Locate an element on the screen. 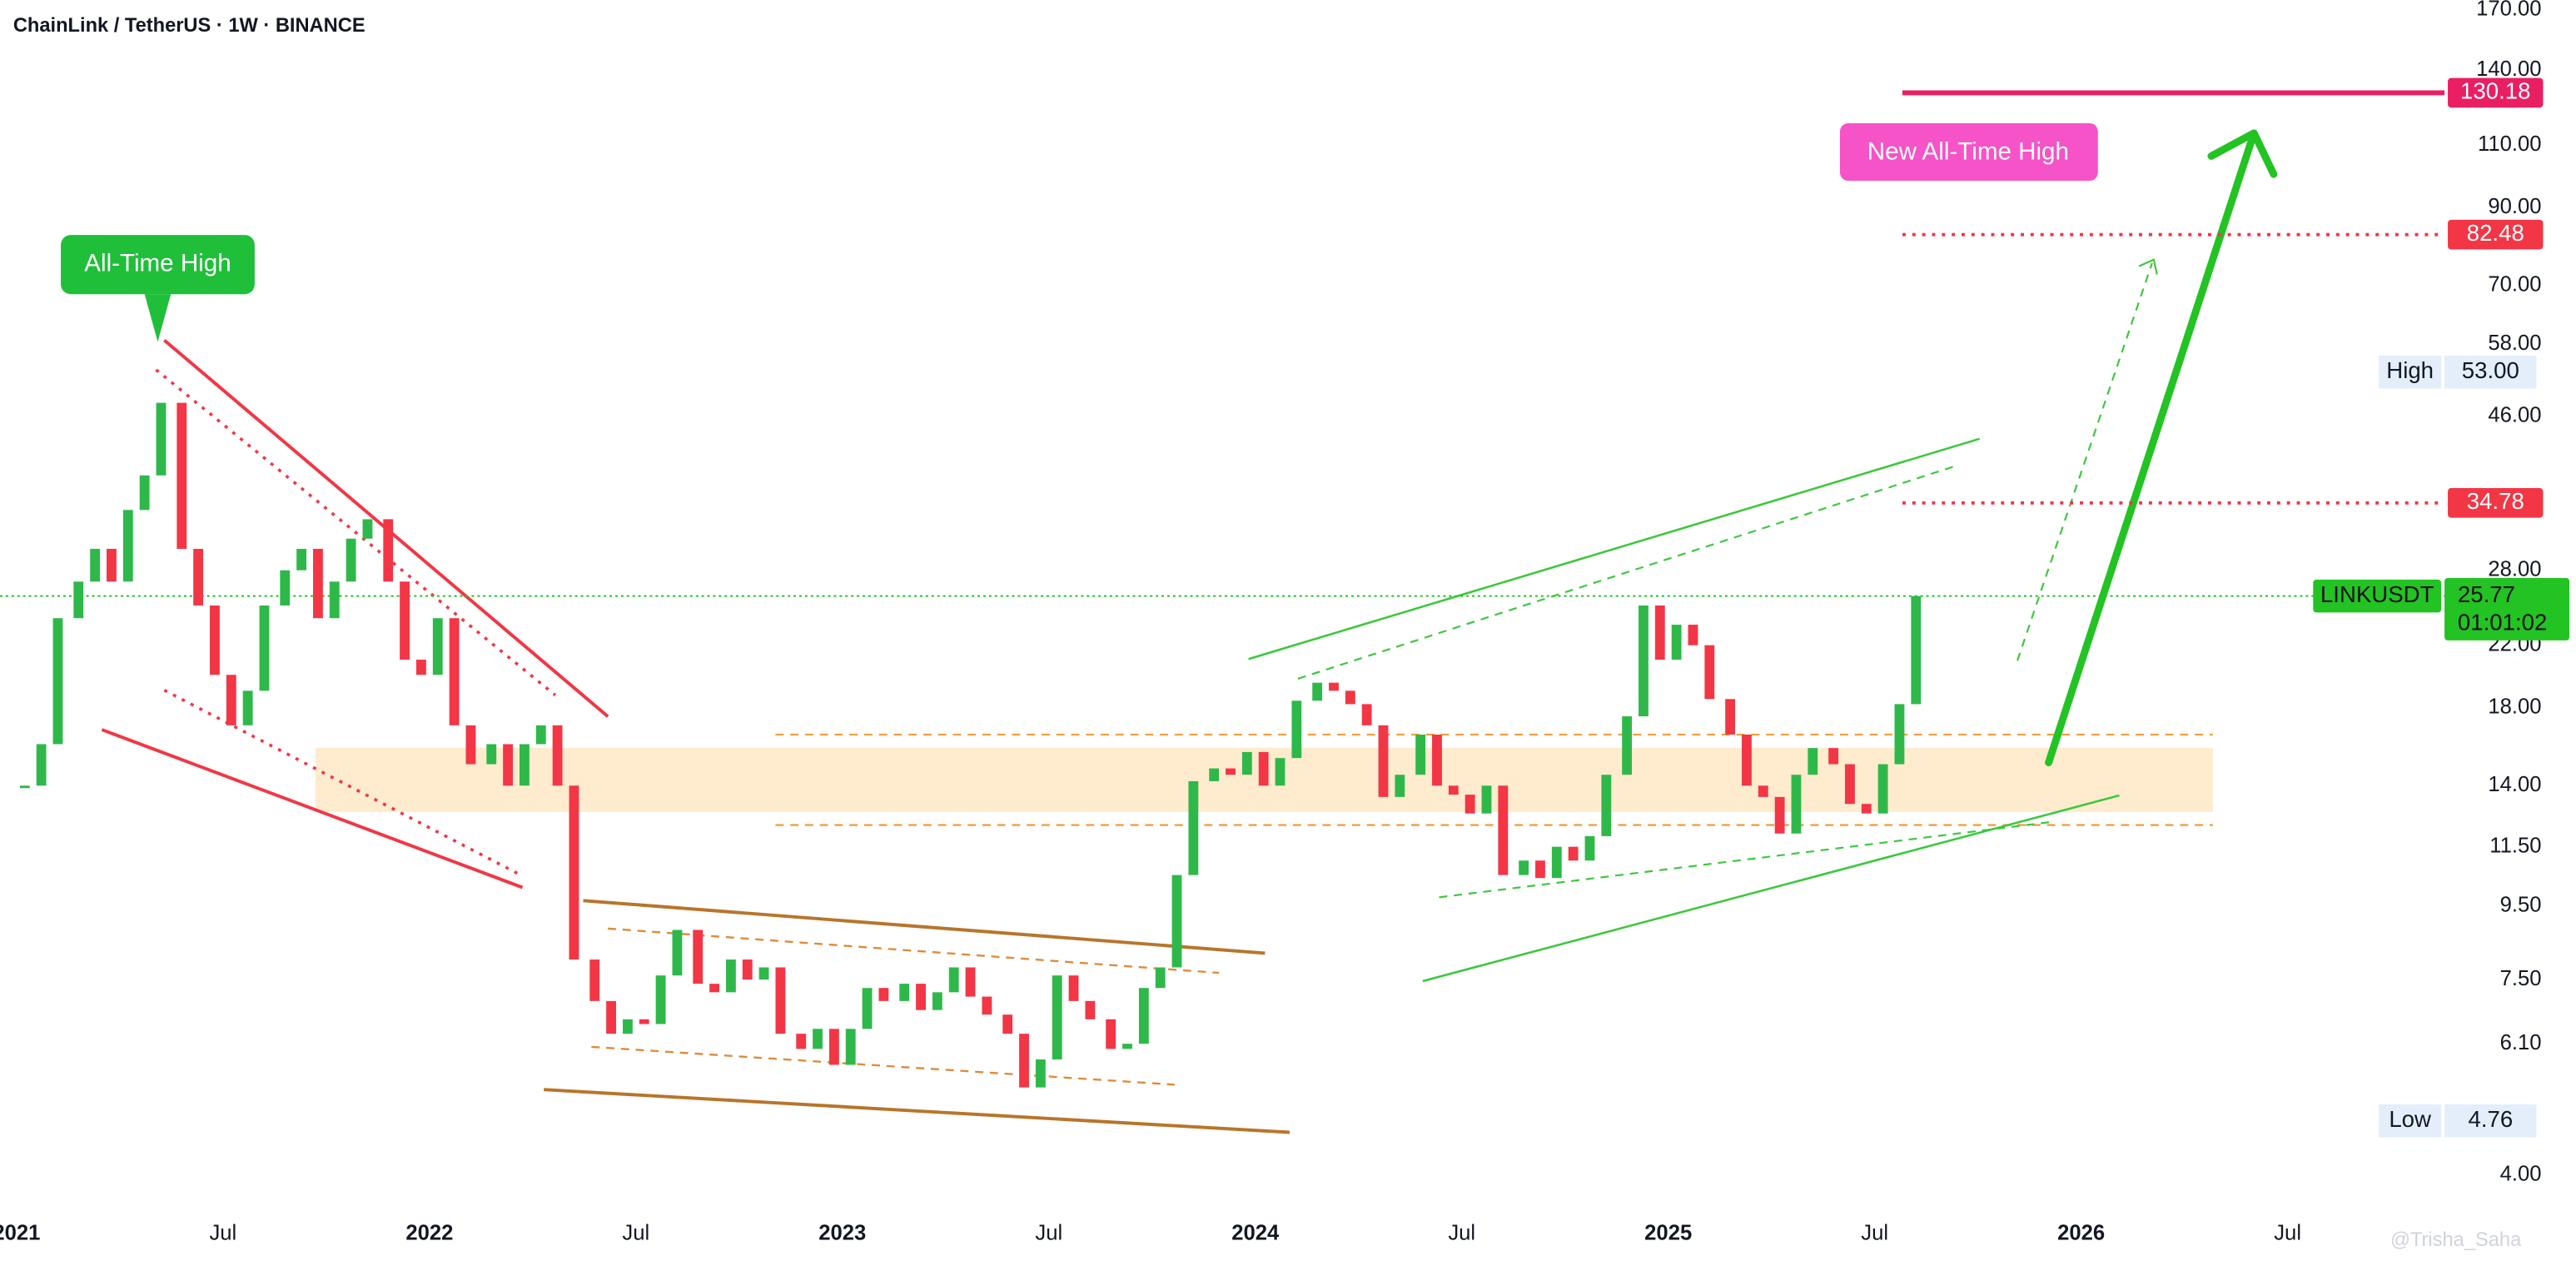  x-tick-label: Jul is located at coordinates (222, 1233).